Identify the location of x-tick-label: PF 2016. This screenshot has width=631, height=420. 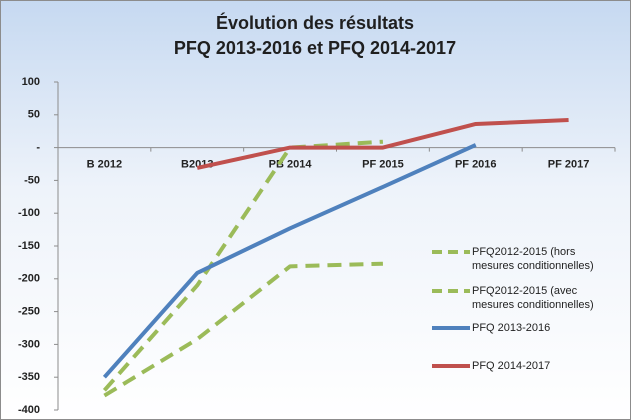
(476, 165).